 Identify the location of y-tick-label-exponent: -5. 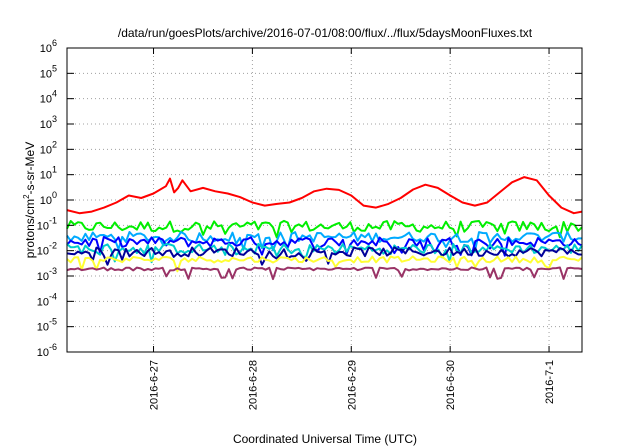
(53, 322).